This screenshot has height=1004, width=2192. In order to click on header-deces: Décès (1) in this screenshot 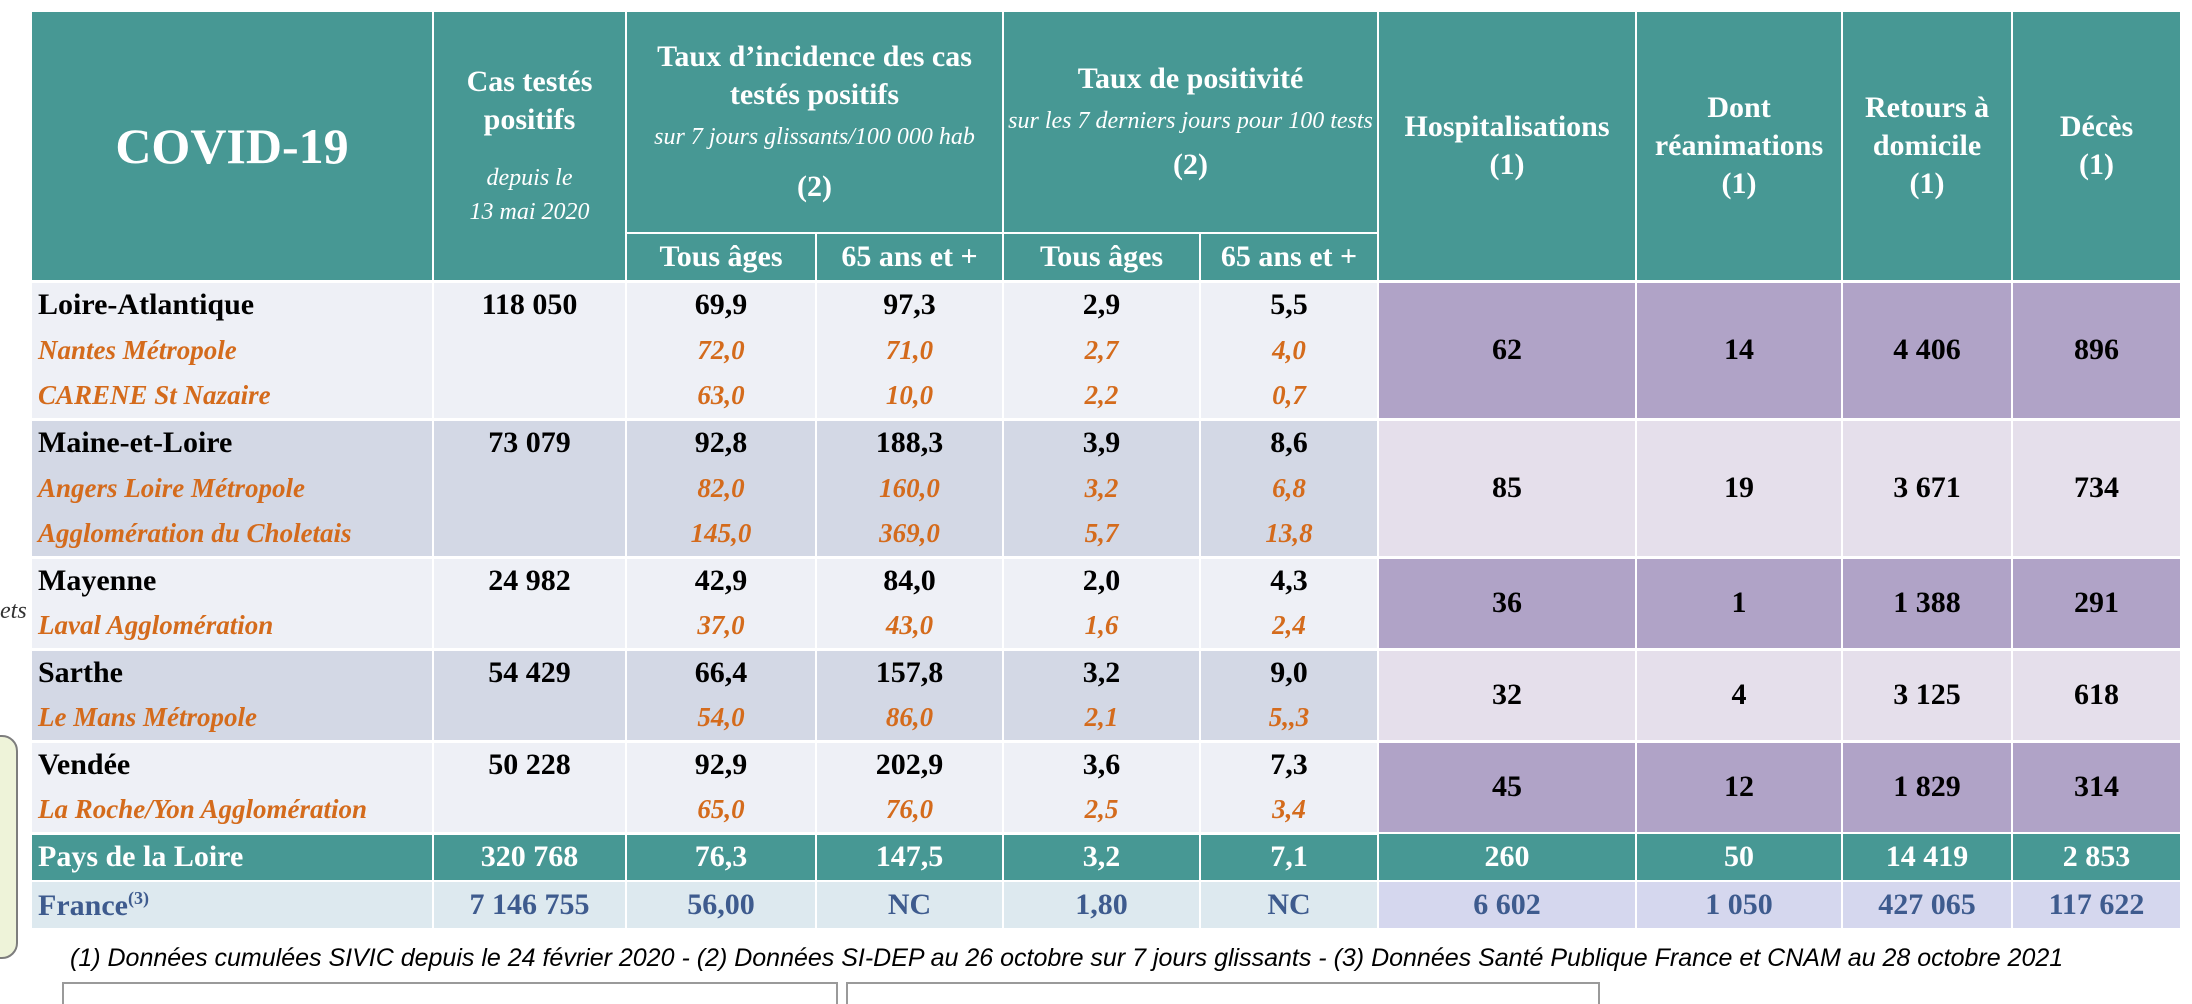, I will do `click(2097, 146)`.